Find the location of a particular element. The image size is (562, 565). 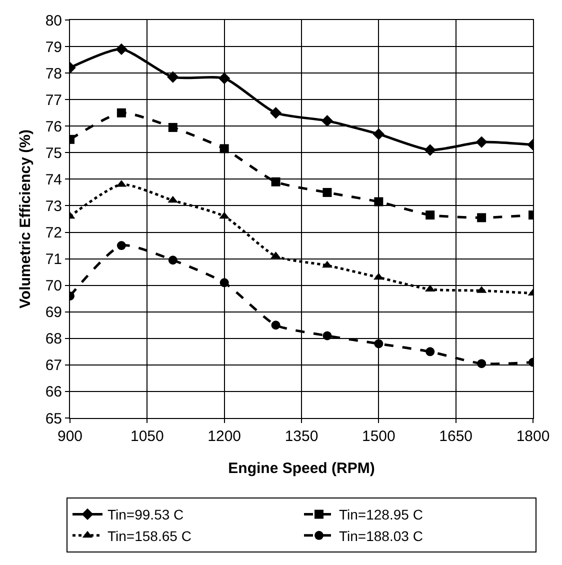

y-tick-label: 67 is located at coordinates (53, 365).